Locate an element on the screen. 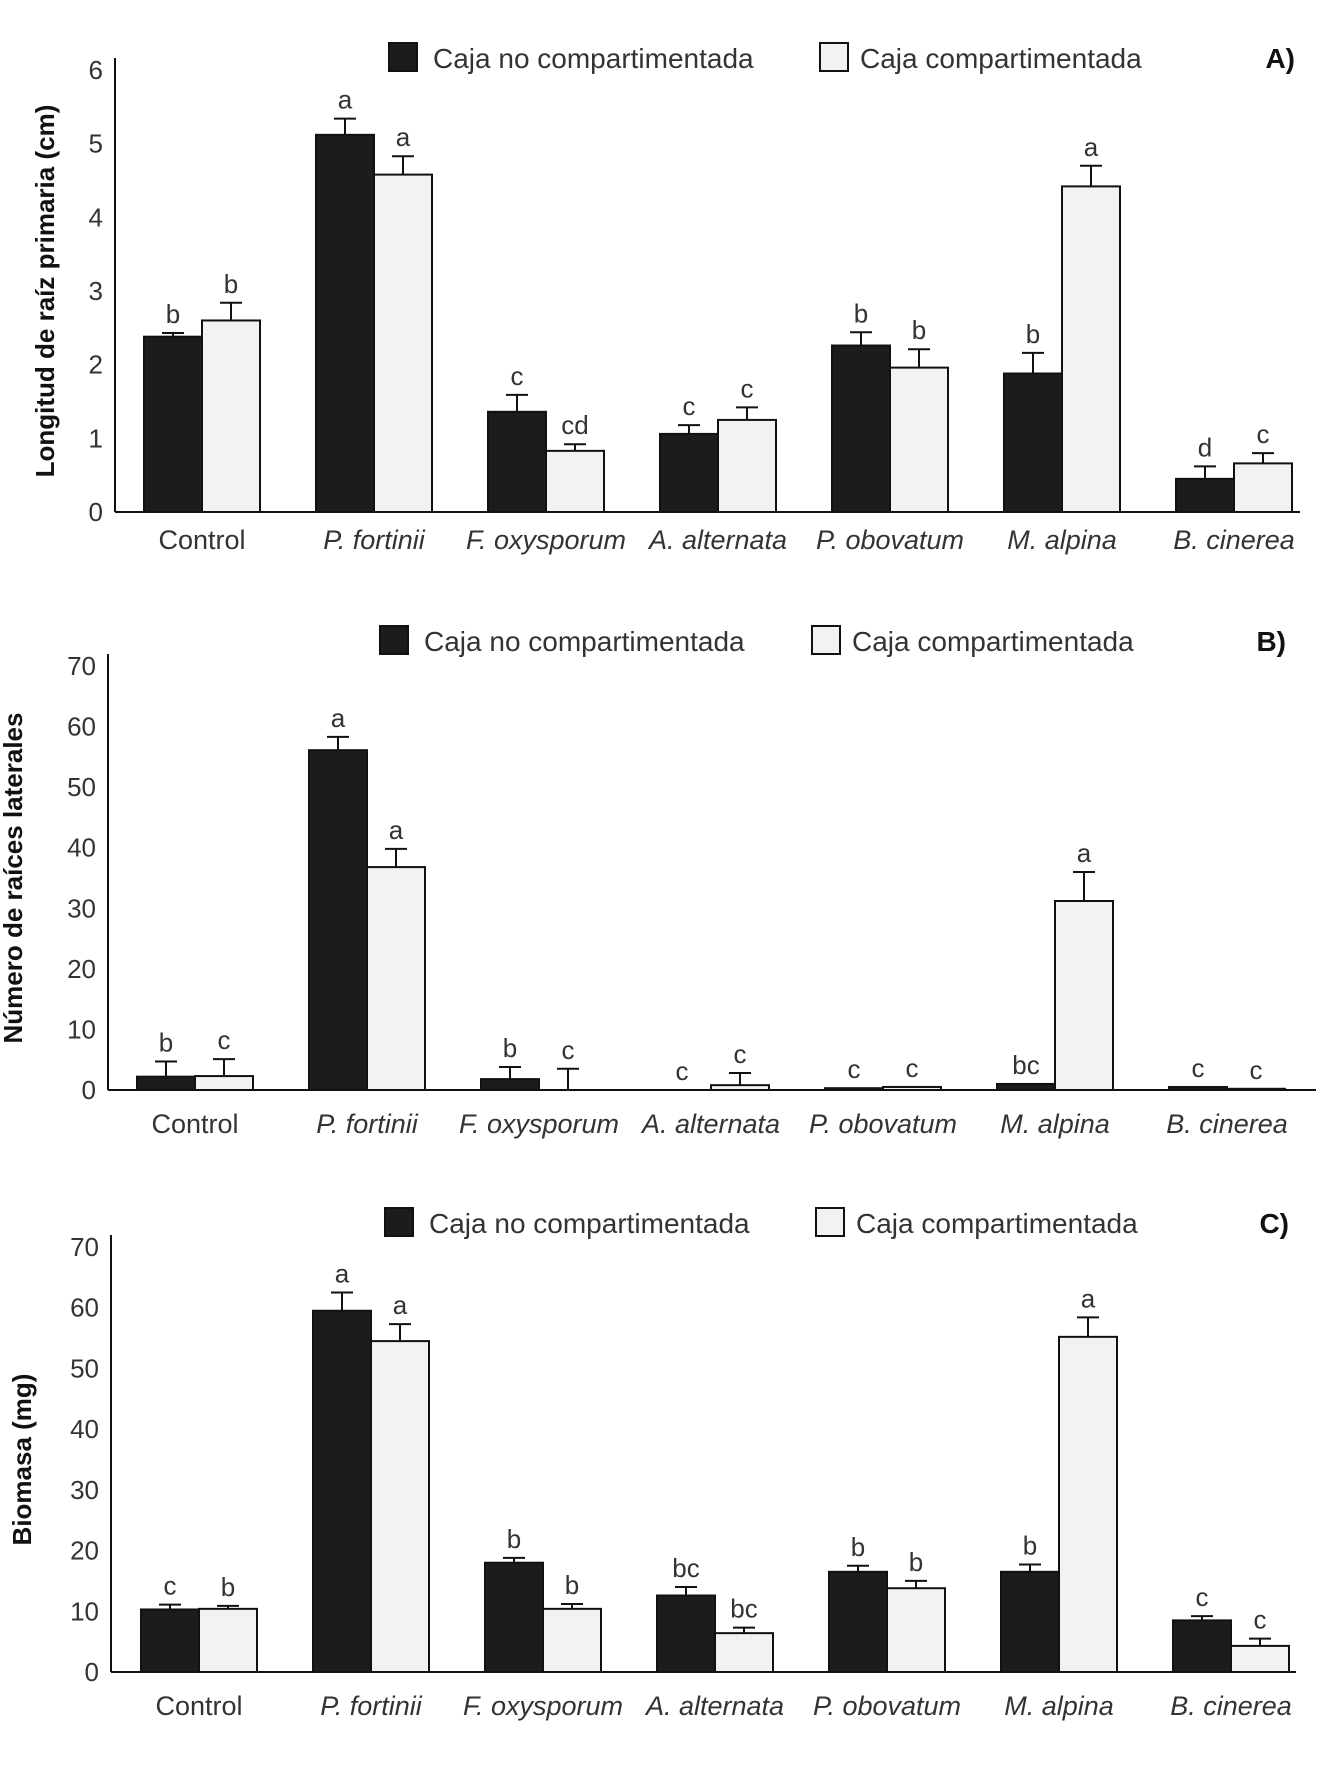 Image resolution: width=1343 pixels, height=1771 pixels. significance-label: cd is located at coordinates (574, 425).